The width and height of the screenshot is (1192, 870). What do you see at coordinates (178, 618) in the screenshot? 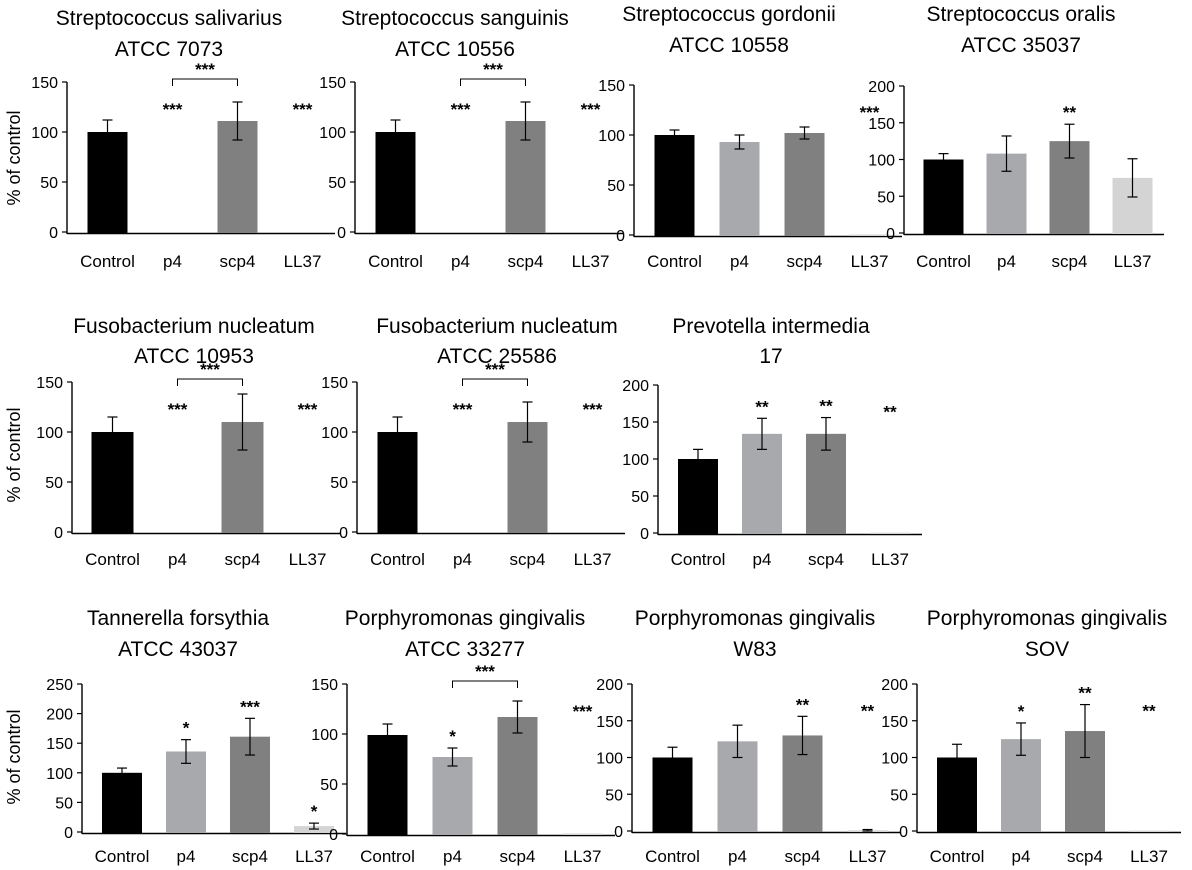
I see `chart-title: Tannerella forsythia` at bounding box center [178, 618].